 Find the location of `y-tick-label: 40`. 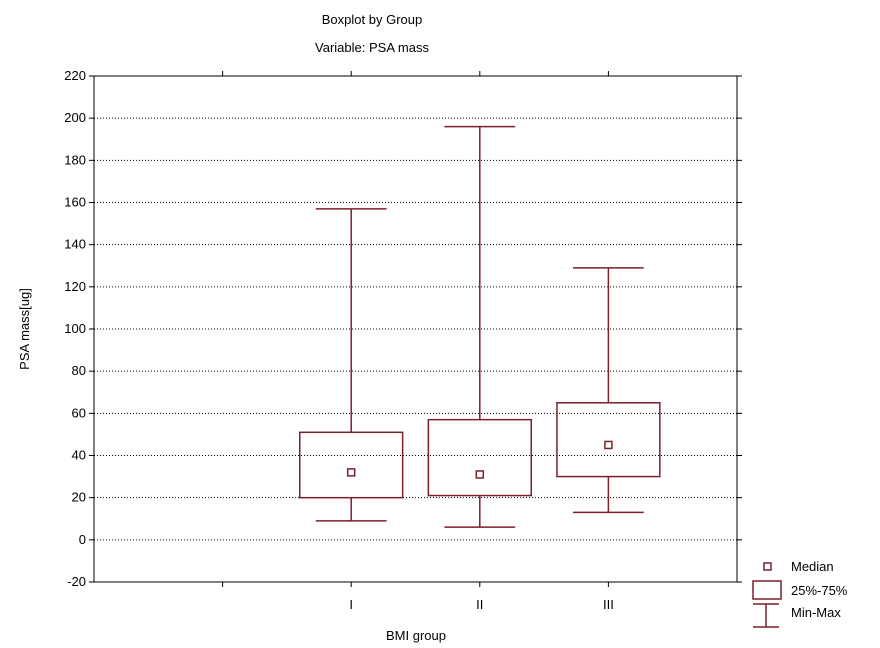

y-tick-label: 40 is located at coordinates (79, 455).